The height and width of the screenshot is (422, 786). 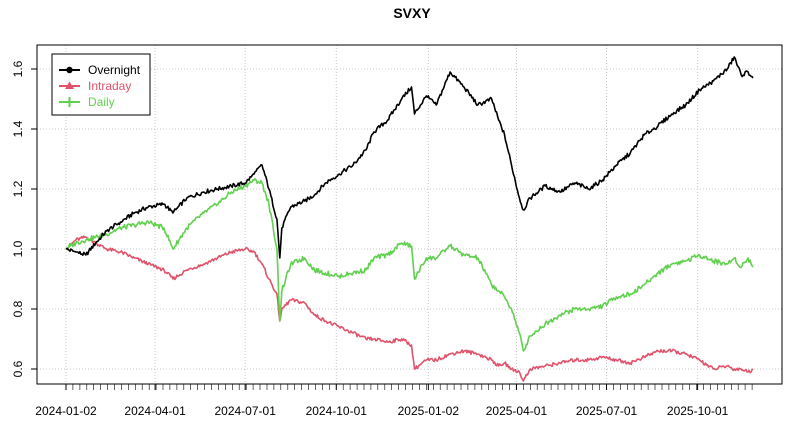 I want to click on y-tick-label-1-6: 1.6, so click(x=18, y=68).